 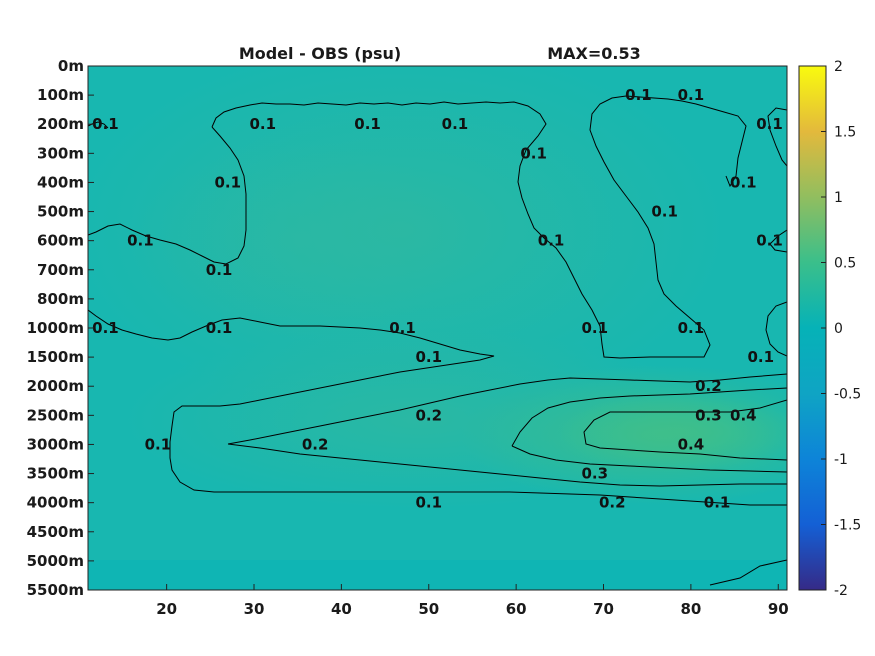 What do you see at coordinates (841, 591) in the screenshot?
I see `colorbar-tick-label: -2` at bounding box center [841, 591].